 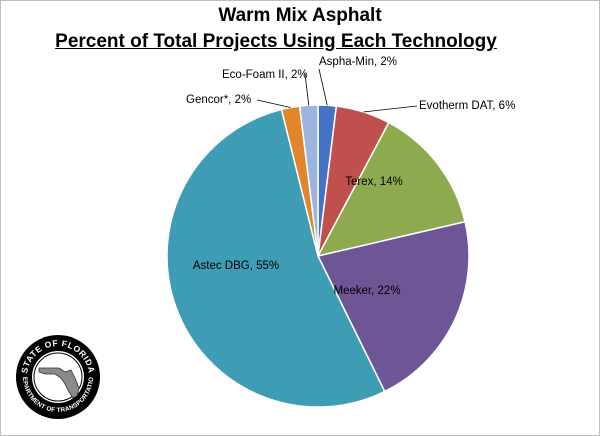 What do you see at coordinates (265, 75) in the screenshot?
I see `slice-label: Eco-Foam II, 2%` at bounding box center [265, 75].